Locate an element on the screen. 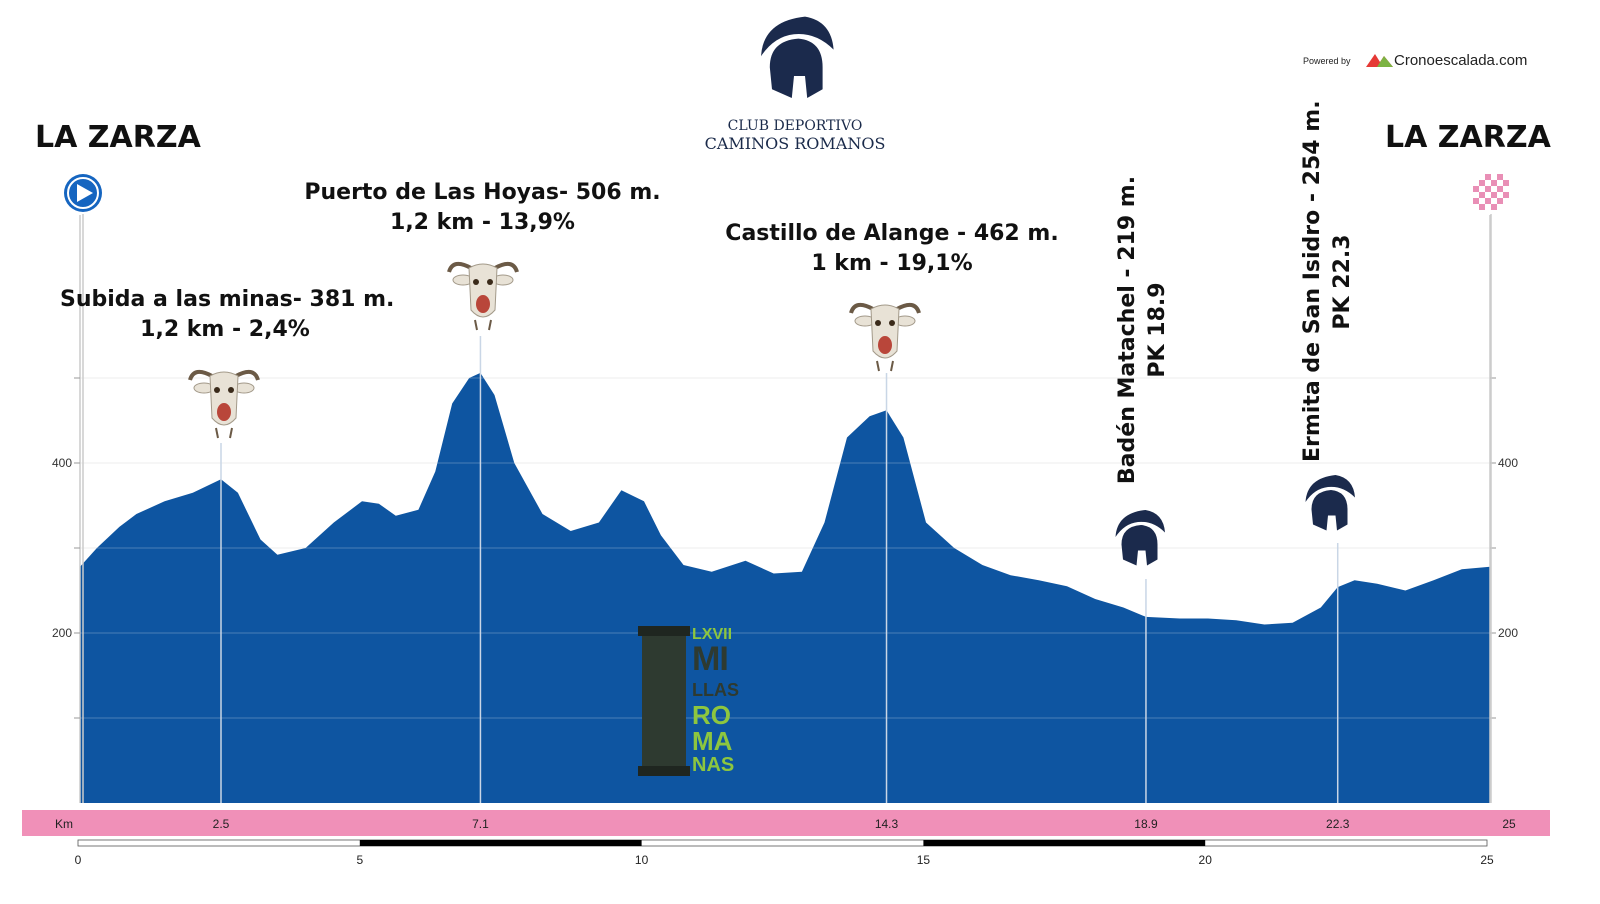 Image resolution: width=1600 pixels, height=904 pixels. club-line-2: CAMINOS ROMANOS is located at coordinates (795, 143).